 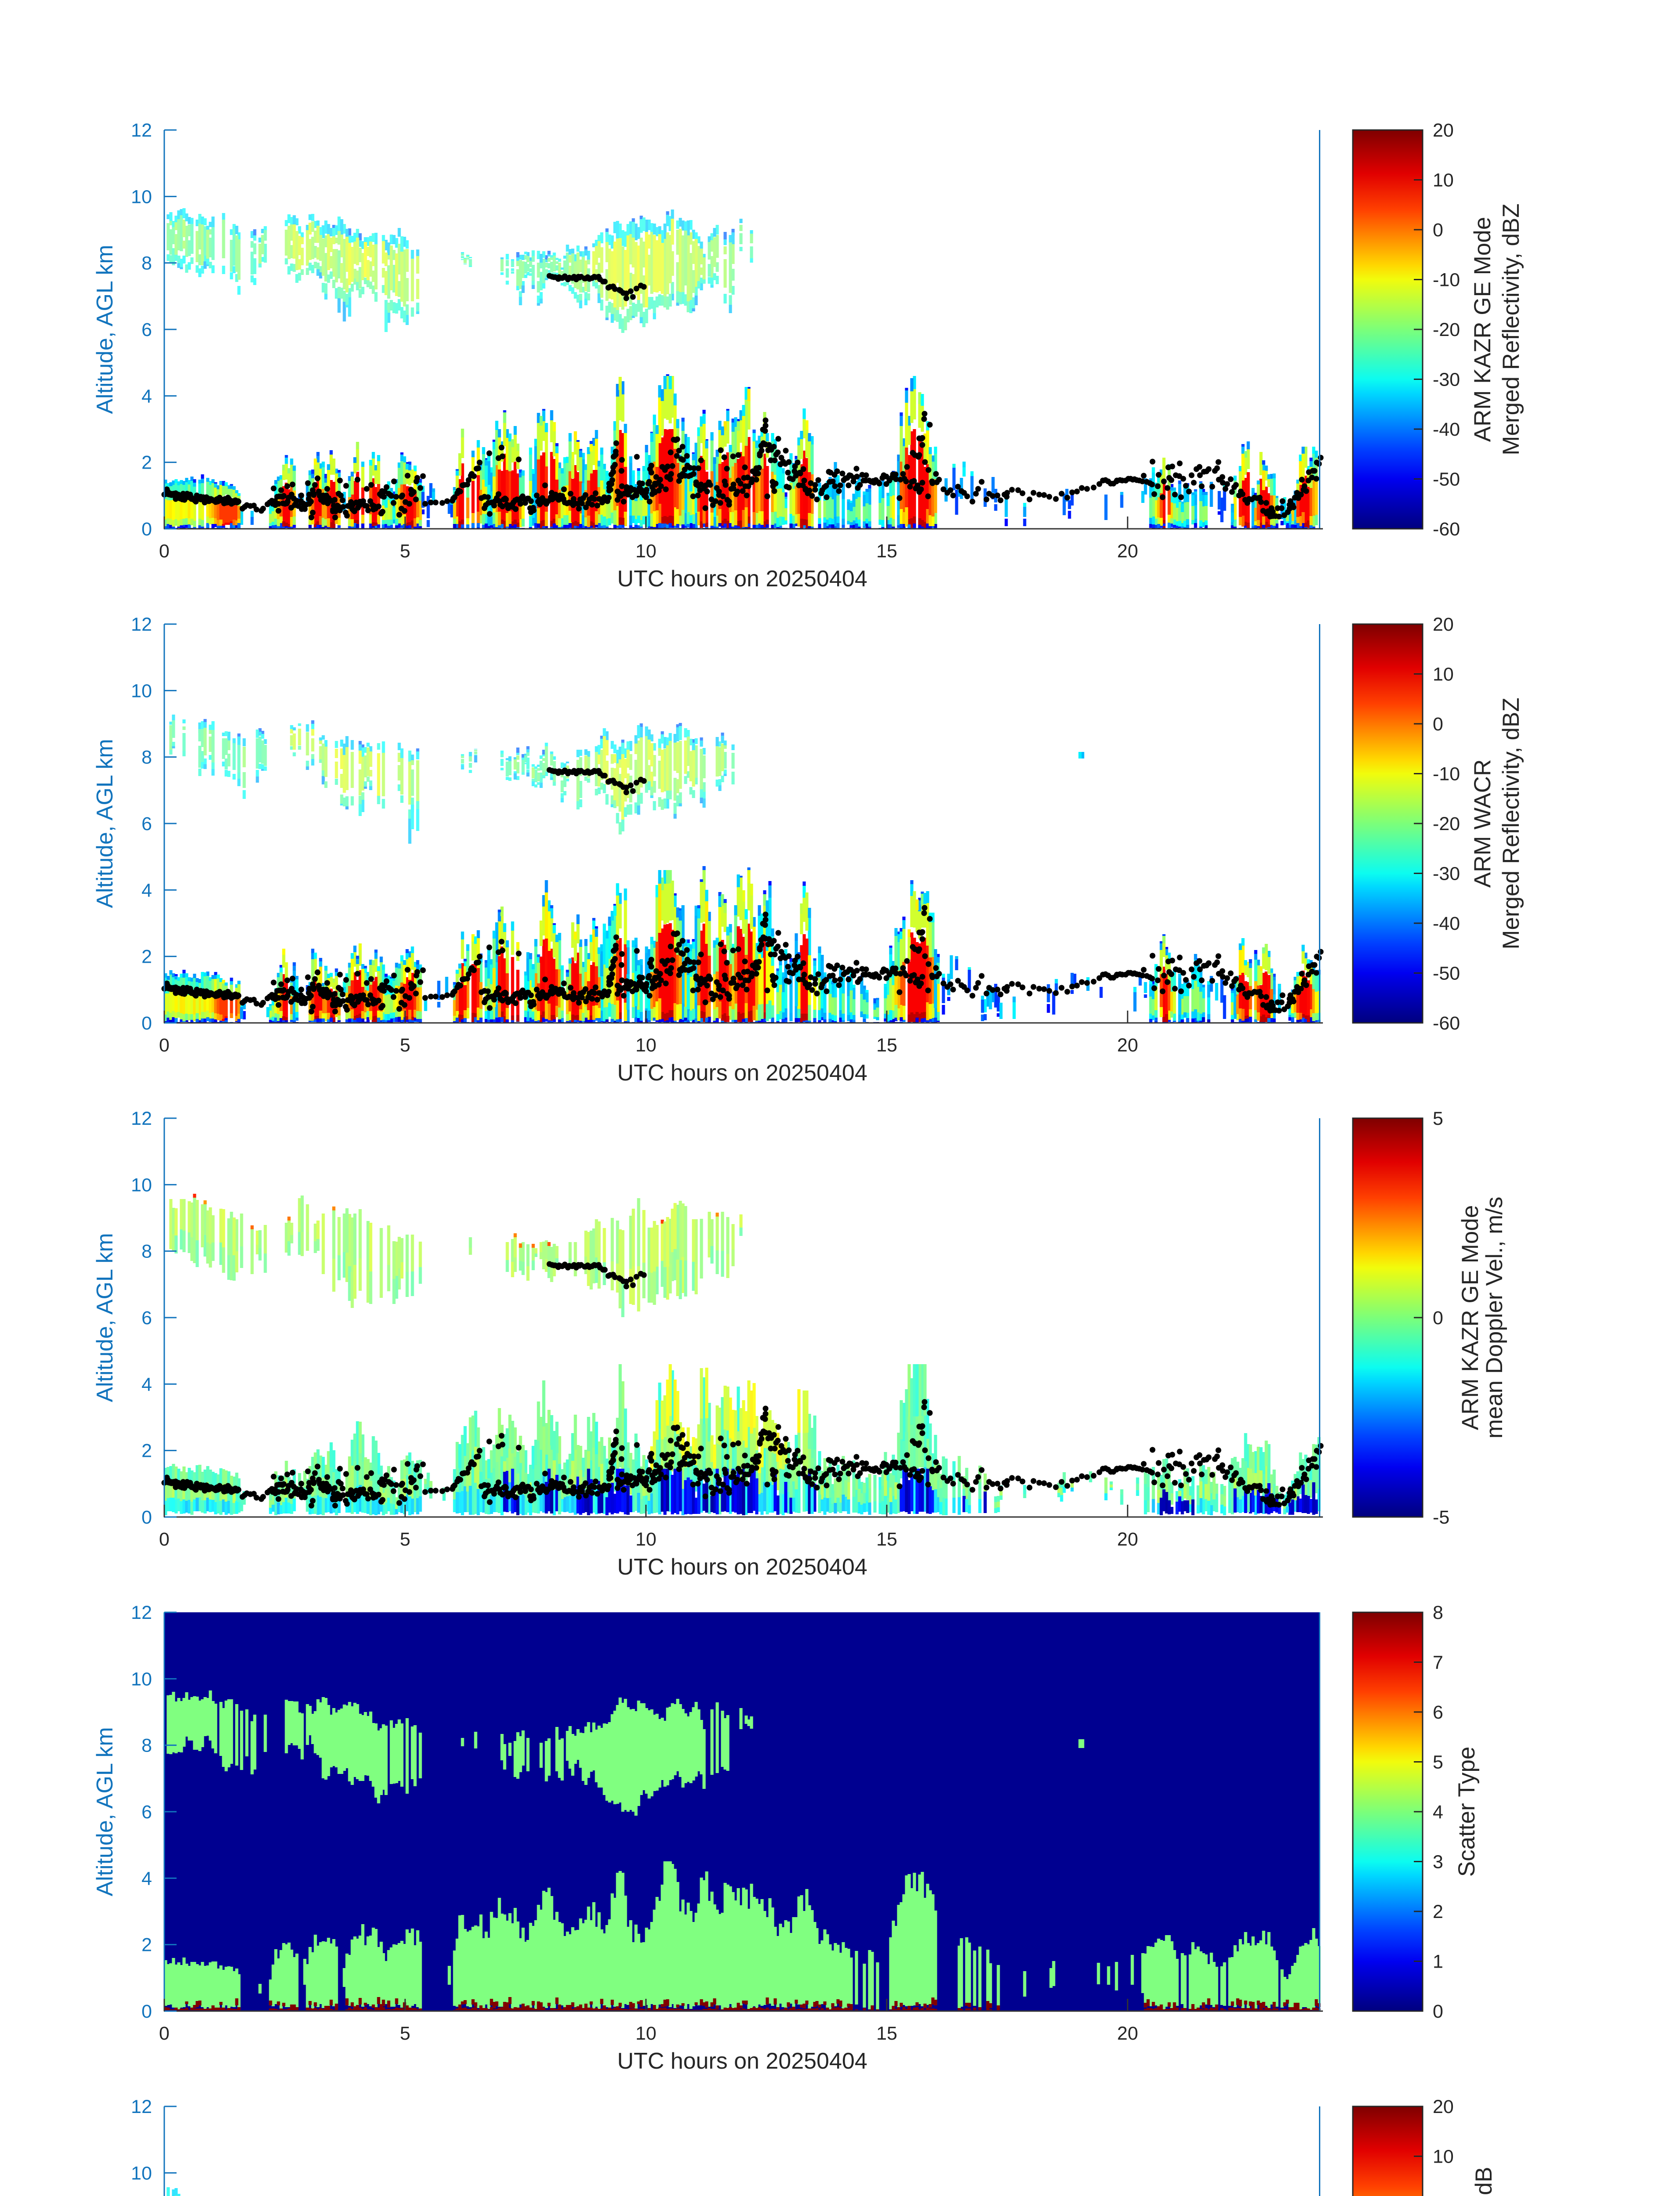 What do you see at coordinates (1438, 1961) in the screenshot?
I see `svg-text: 1` at bounding box center [1438, 1961].